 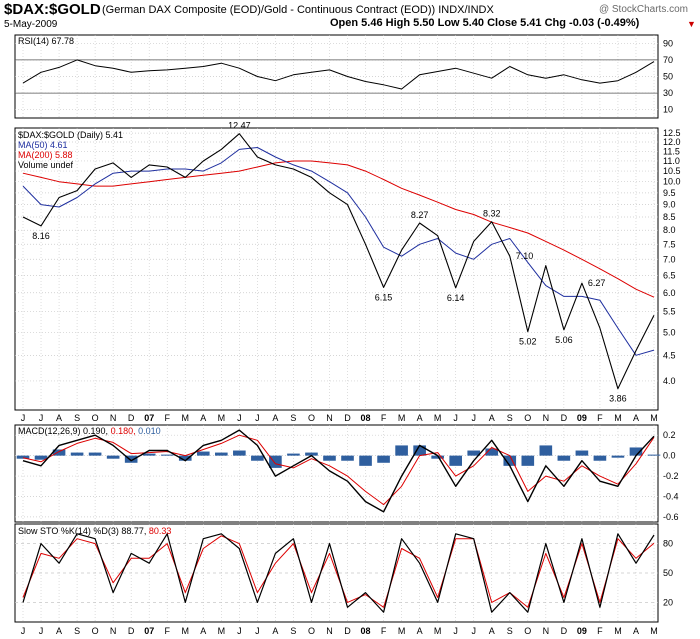 I want to click on stochastic-legend: Slow STO %K(14) %D(3) 88.77, 80.33, so click(x=94, y=531).